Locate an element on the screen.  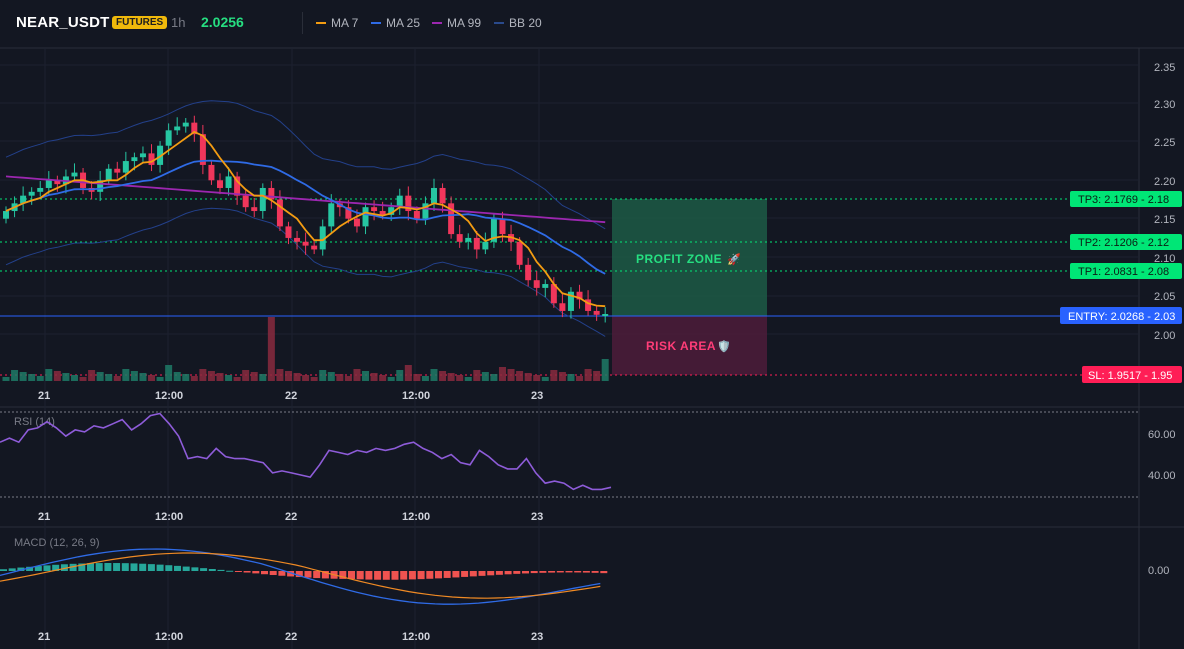
legend-bb20: BB 20 is located at coordinates (518, 23).